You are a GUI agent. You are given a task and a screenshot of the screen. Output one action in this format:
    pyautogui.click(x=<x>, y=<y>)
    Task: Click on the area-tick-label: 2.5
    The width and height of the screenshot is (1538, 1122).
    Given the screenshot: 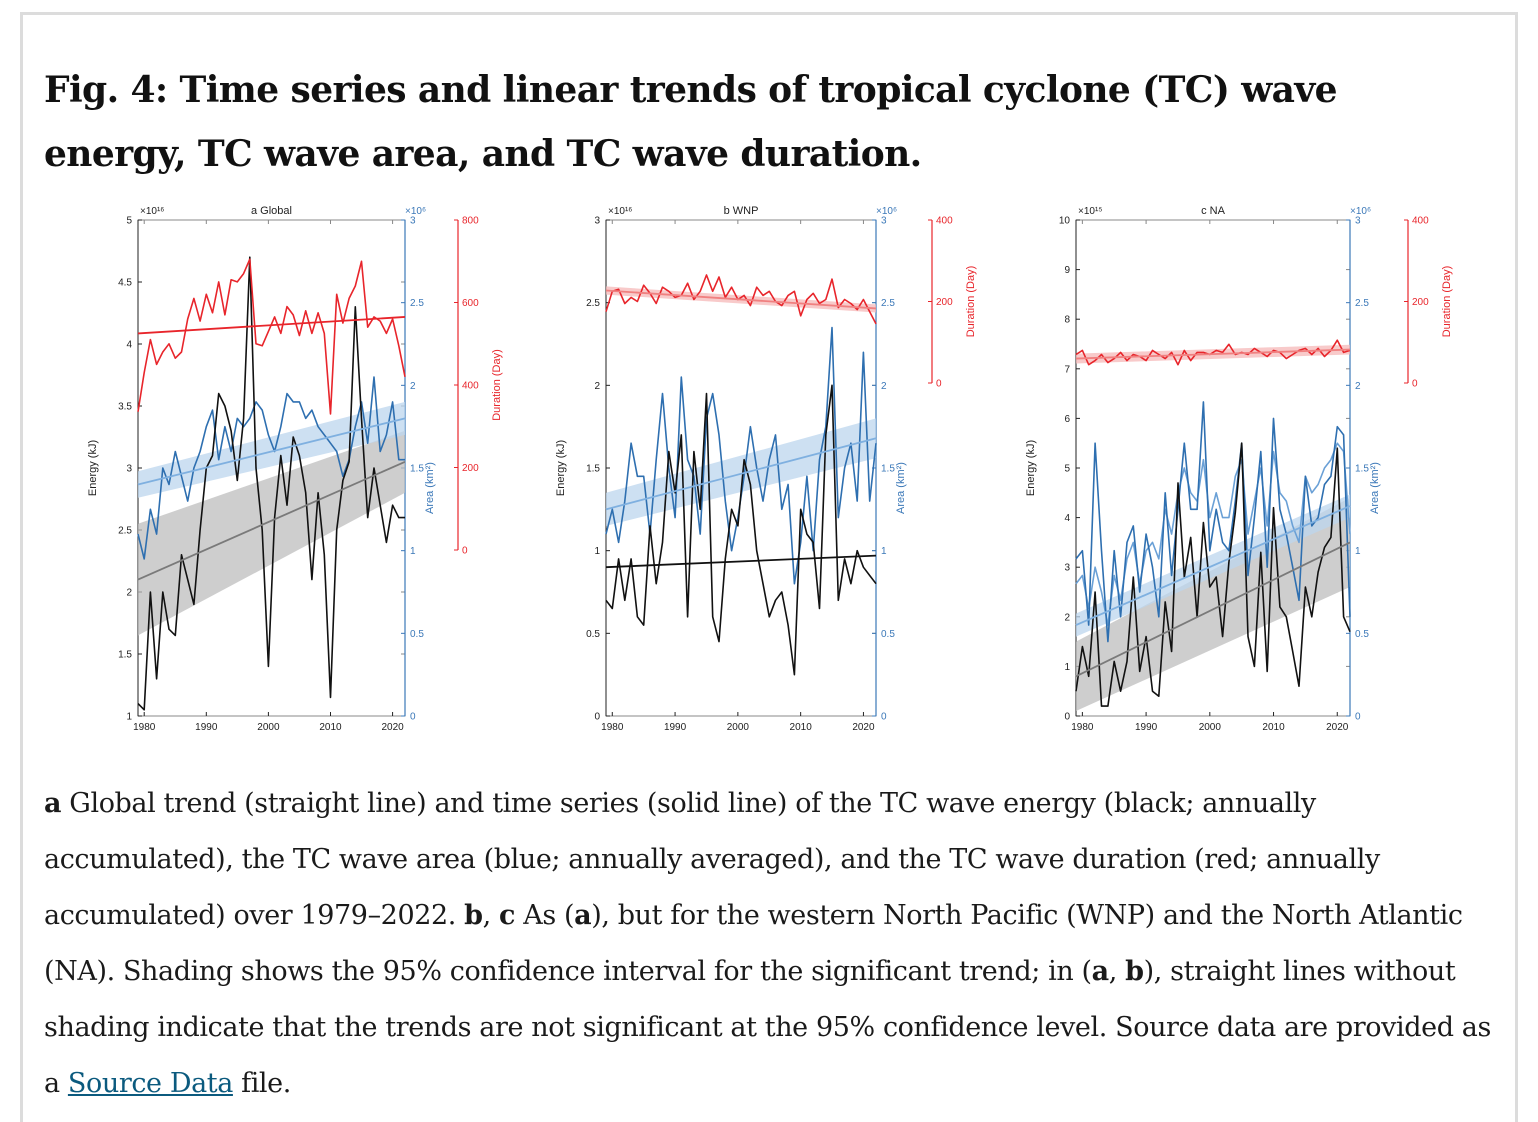 What is the action you would take?
    pyautogui.click(x=888, y=303)
    